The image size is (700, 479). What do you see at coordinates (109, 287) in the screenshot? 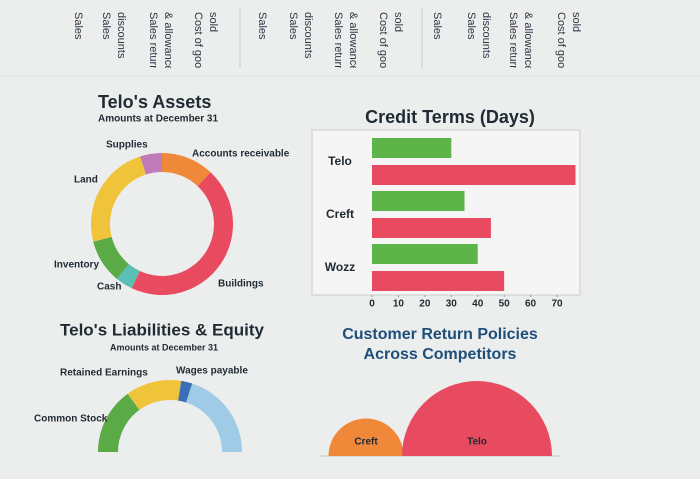
I see `slice-label: Cash` at bounding box center [109, 287].